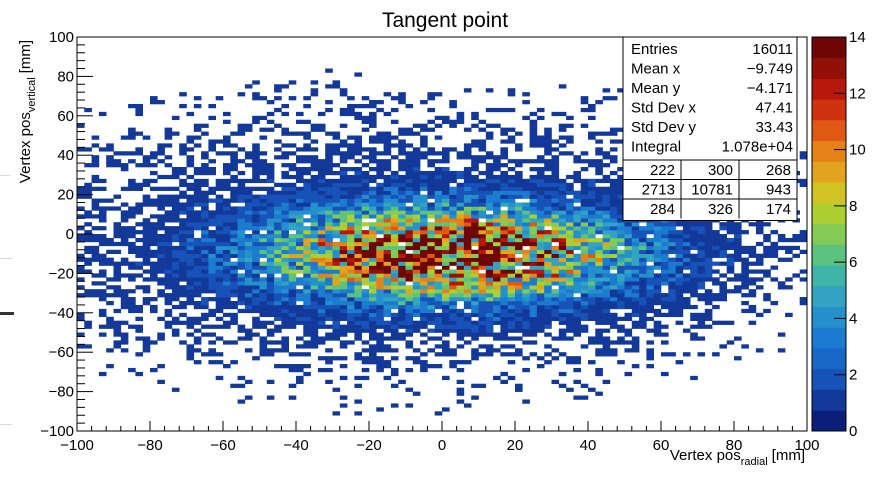 Image resolution: width=892 pixels, height=482 pixels. I want to click on color-bar-segment, so click(829, 193).